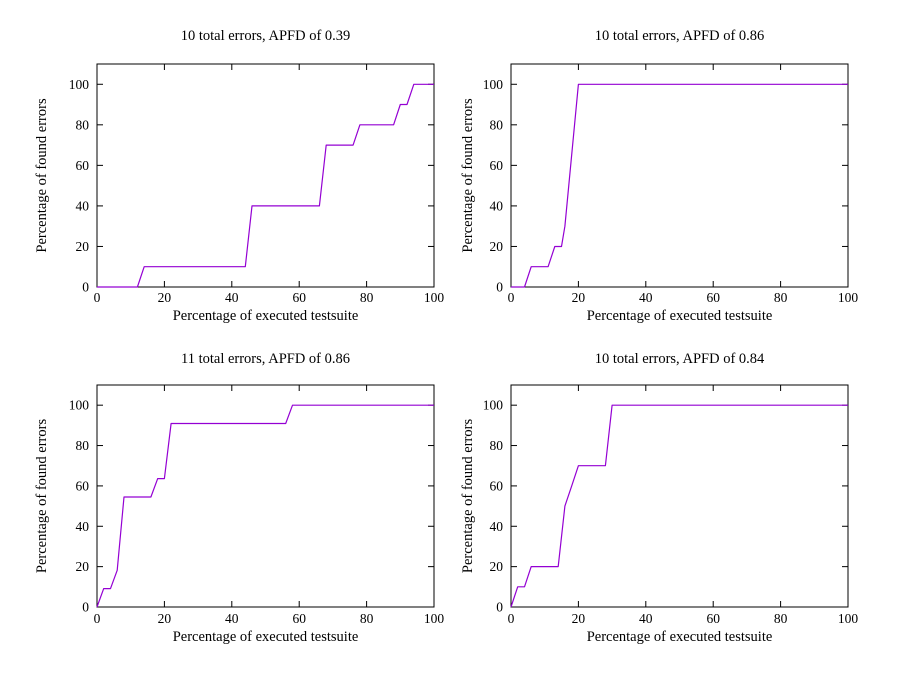 The width and height of the screenshot is (913, 684). Describe the element at coordinates (680, 36) in the screenshot. I see `chart-title: 10 total errors, APFD of 0.86` at that location.